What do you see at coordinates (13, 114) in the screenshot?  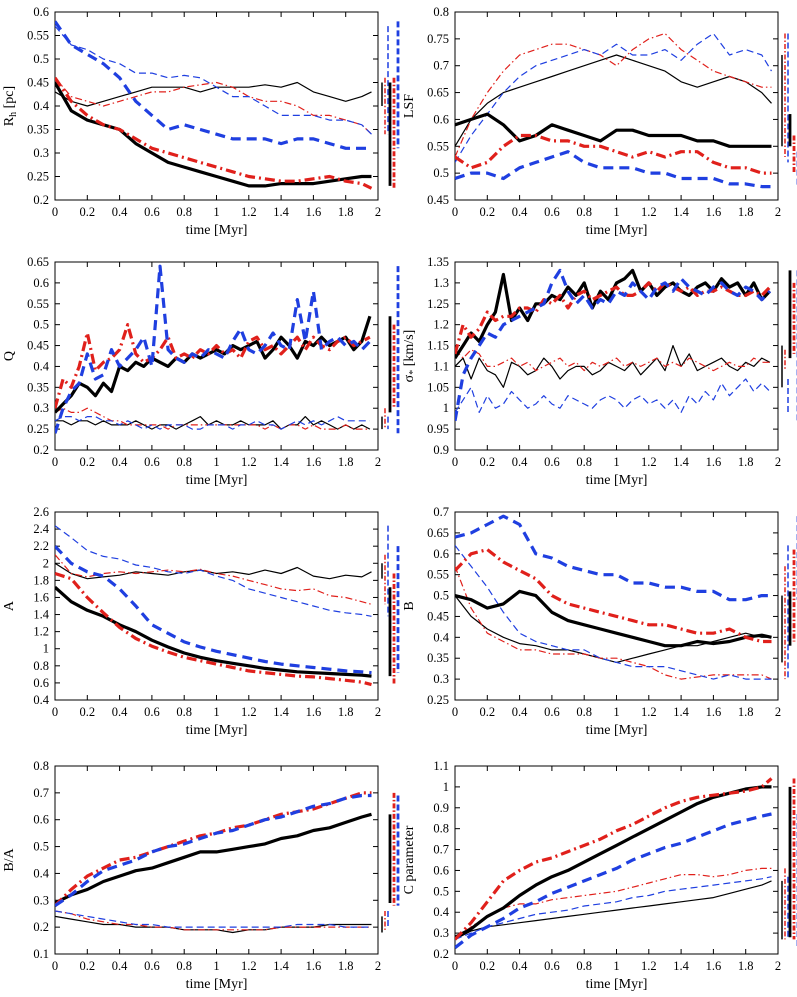 I see `y-axis-label-sub: h` at bounding box center [13, 114].